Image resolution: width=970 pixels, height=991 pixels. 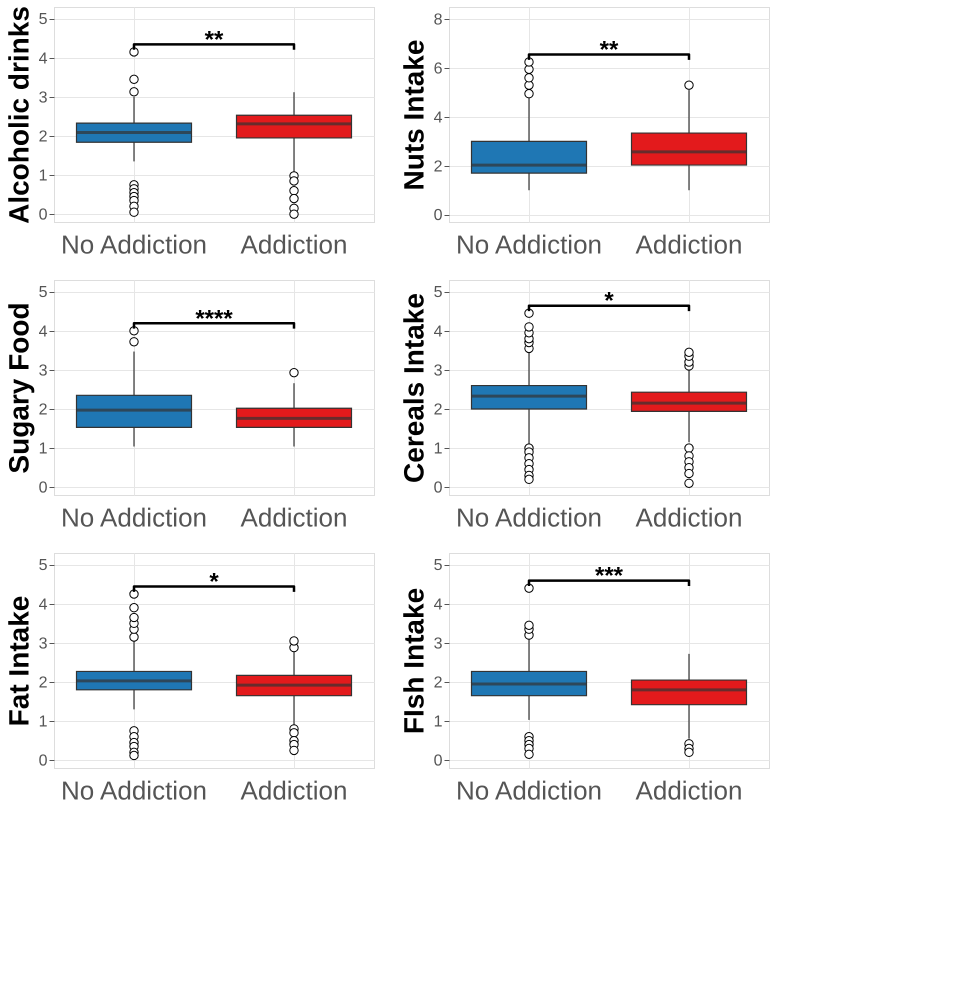 What do you see at coordinates (19, 115) in the screenshot?
I see `y-axis-title: Alcoholic drinks` at bounding box center [19, 115].